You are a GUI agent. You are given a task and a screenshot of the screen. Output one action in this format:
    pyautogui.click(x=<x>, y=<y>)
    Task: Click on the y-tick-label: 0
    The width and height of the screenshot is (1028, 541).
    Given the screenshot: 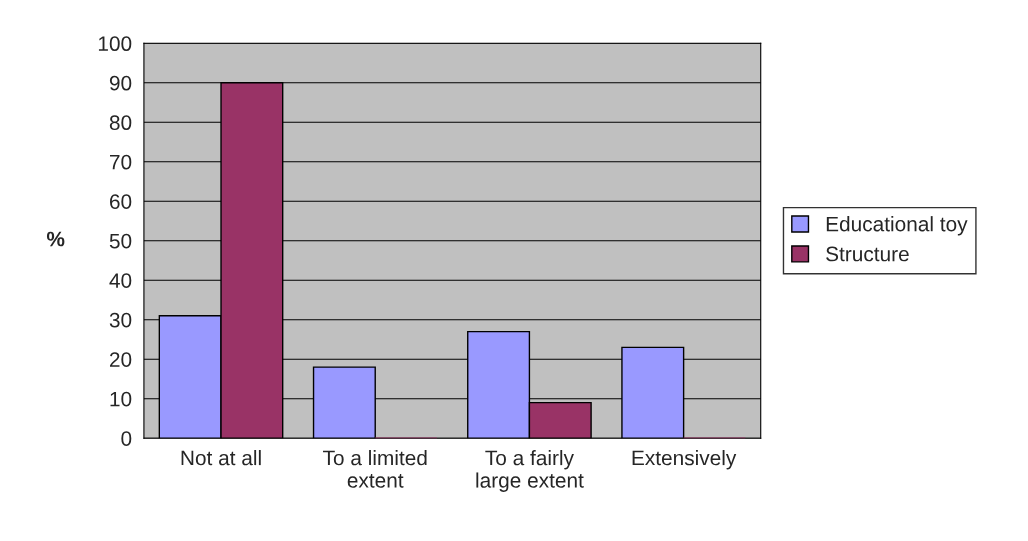 What is the action you would take?
    pyautogui.click(x=126, y=438)
    